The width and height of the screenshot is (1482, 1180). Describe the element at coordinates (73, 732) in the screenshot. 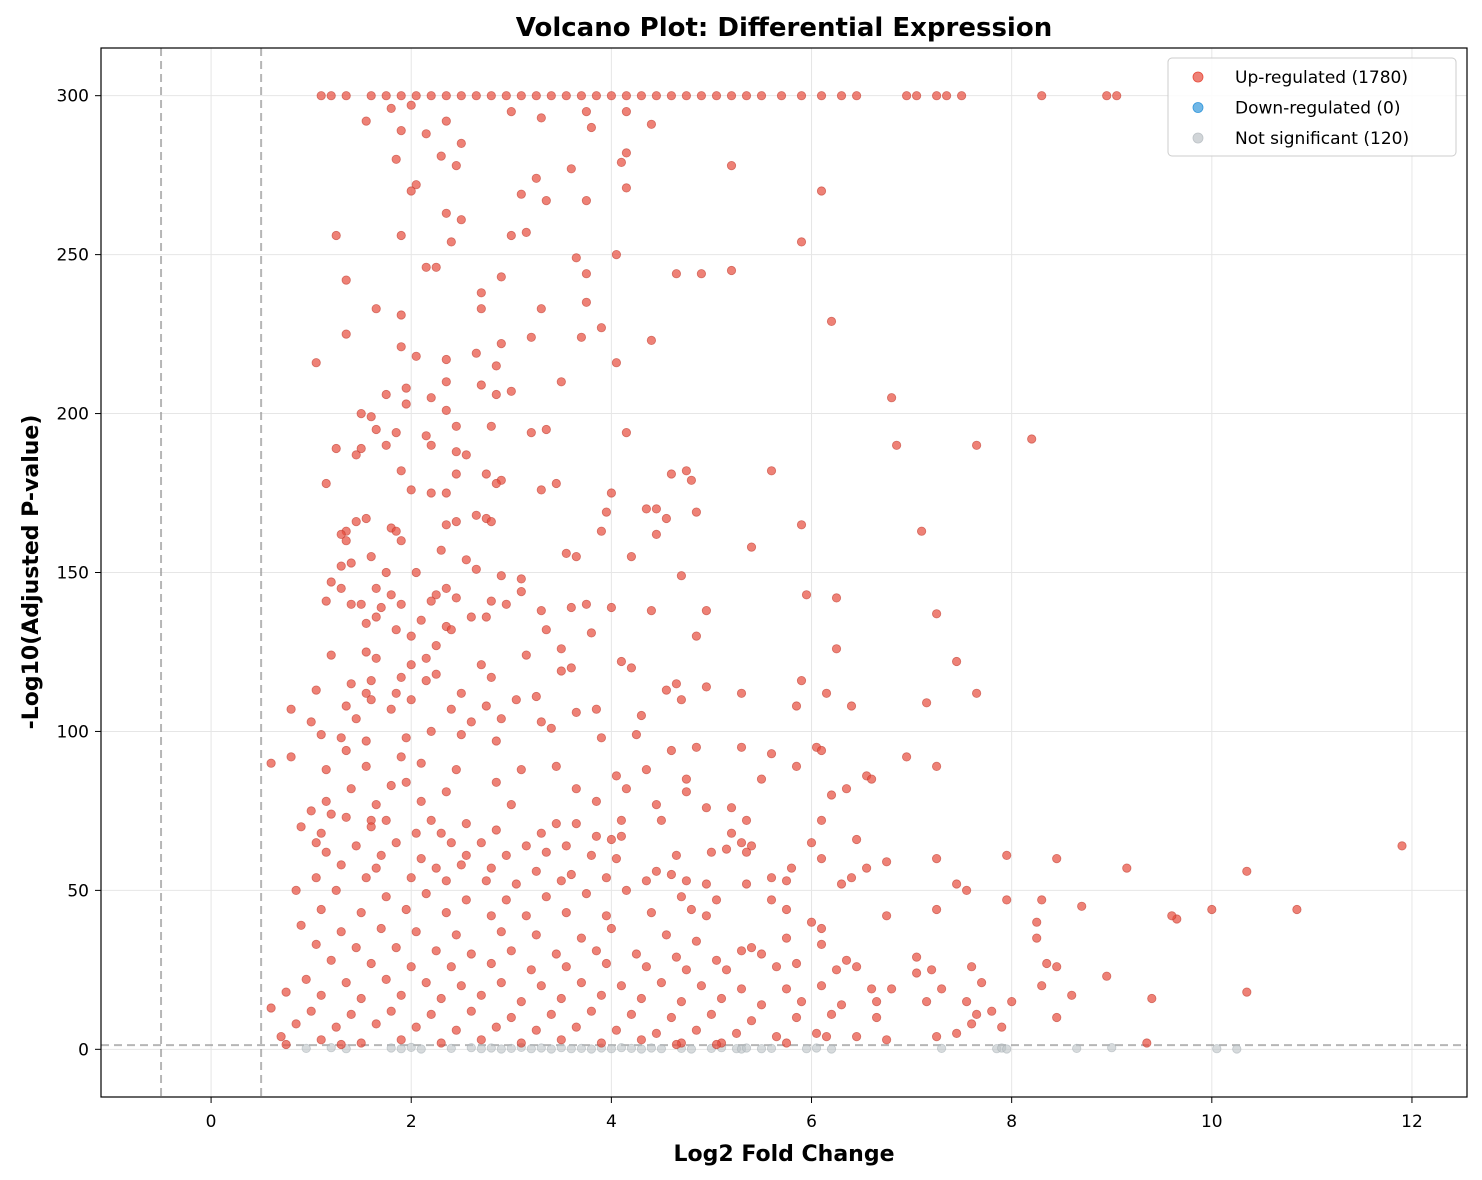

I see `y-tick-label: 100` at that location.